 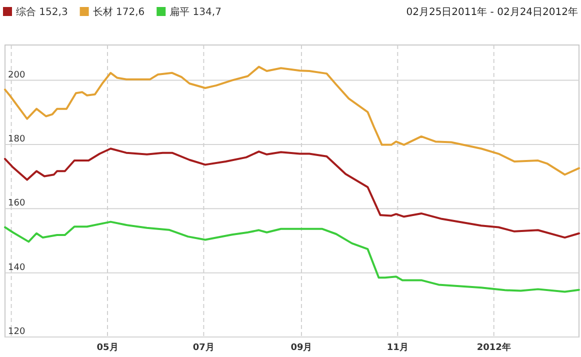 What do you see at coordinates (17, 267) in the screenshot?
I see `y-tick-label: 140` at bounding box center [17, 267].